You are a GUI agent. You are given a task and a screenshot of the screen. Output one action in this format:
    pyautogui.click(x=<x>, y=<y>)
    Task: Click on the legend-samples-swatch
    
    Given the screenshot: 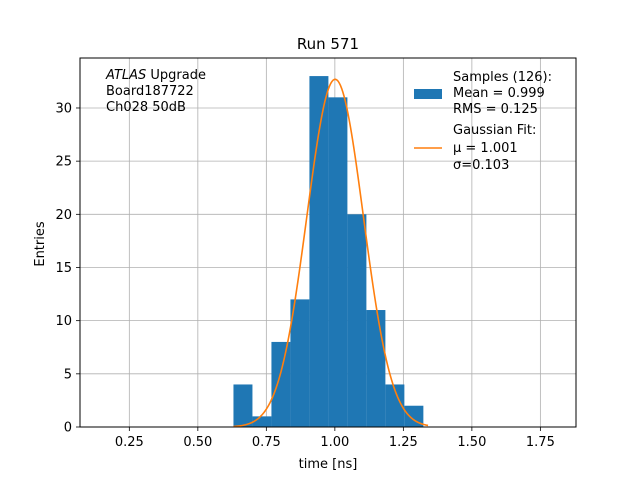 What is the action you would take?
    pyautogui.click(x=428, y=94)
    